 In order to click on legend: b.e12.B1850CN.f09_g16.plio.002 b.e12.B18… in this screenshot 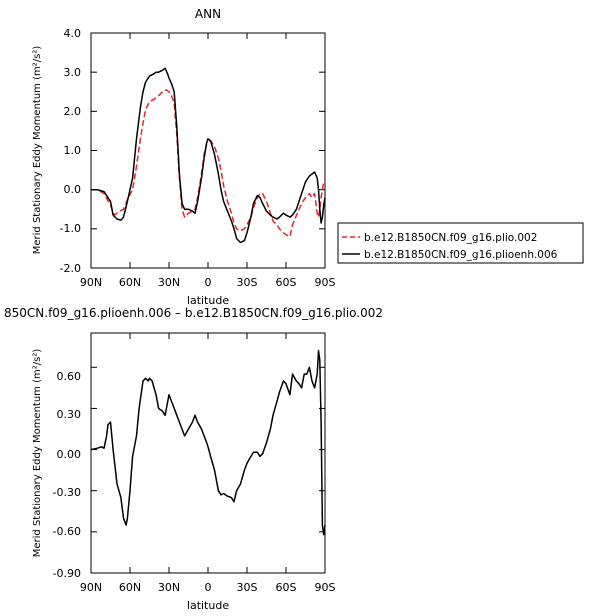, I will do `click(460, 243)`.